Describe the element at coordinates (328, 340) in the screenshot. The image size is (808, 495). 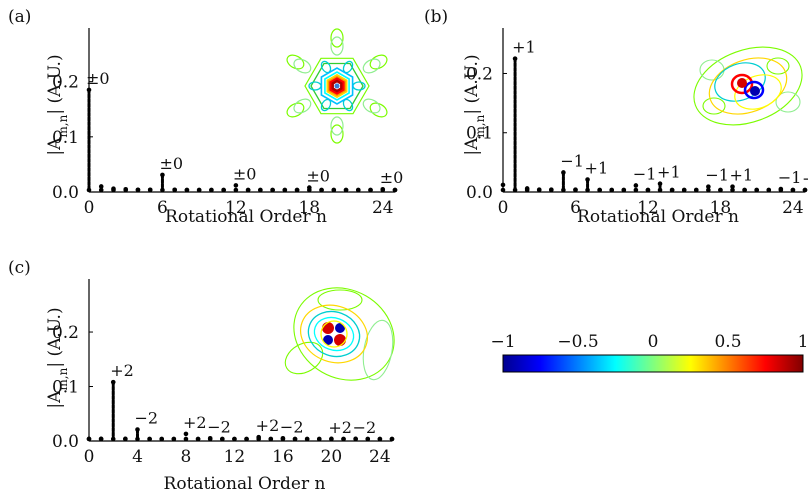
I see `contour-negative-lobe` at that location.